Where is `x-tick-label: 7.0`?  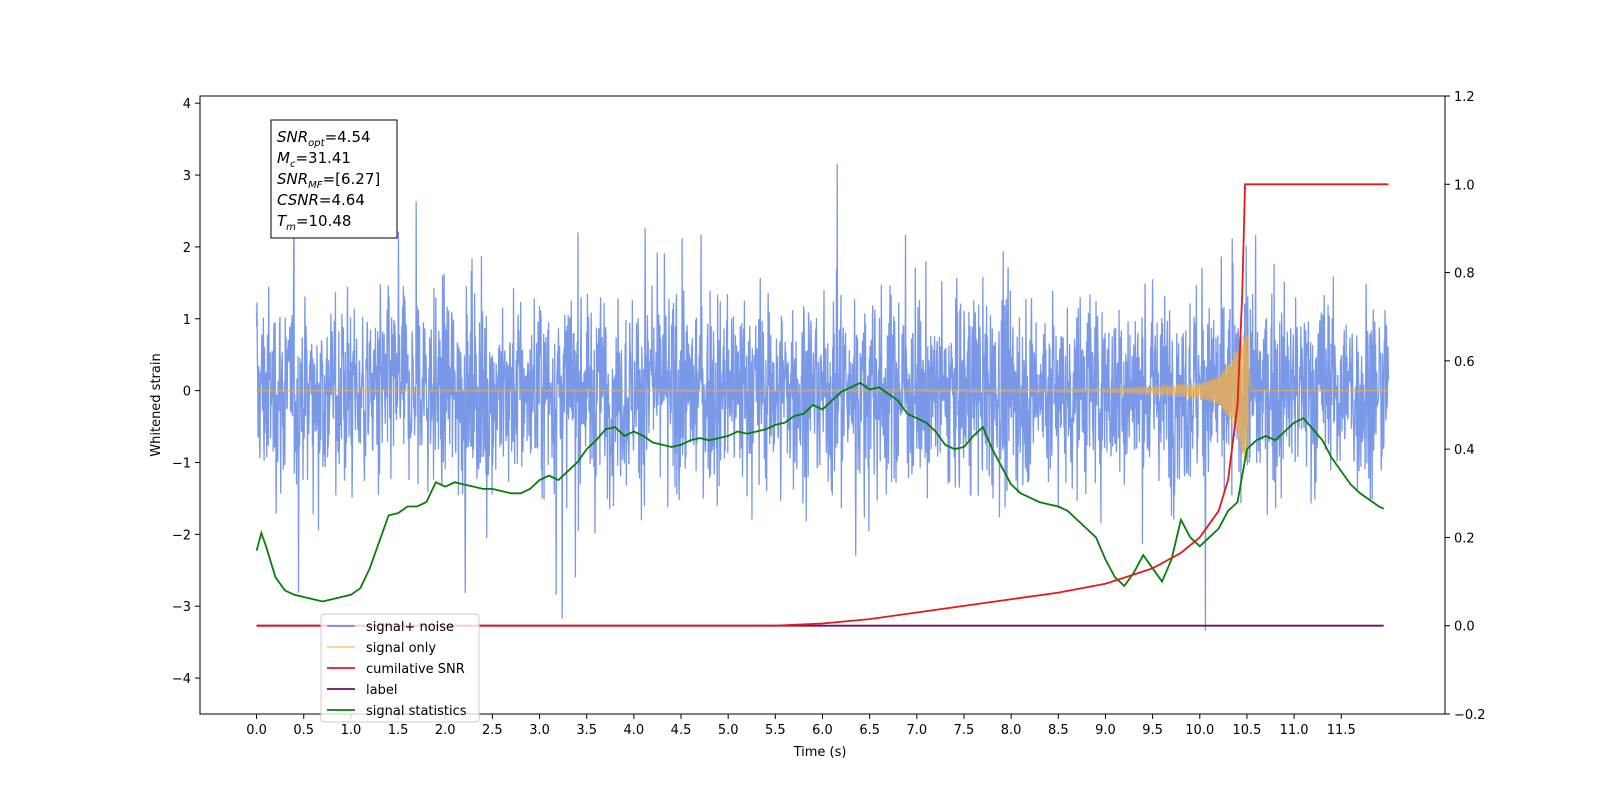
x-tick-label: 7.0 is located at coordinates (916, 730).